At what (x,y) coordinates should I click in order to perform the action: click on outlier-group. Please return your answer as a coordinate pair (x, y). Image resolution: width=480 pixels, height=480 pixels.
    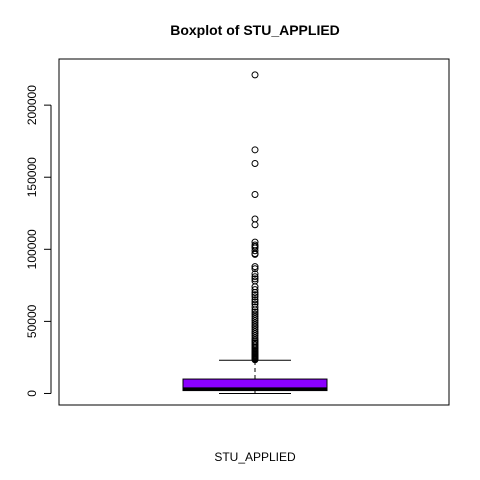
    Looking at the image, I should click on (255, 217).